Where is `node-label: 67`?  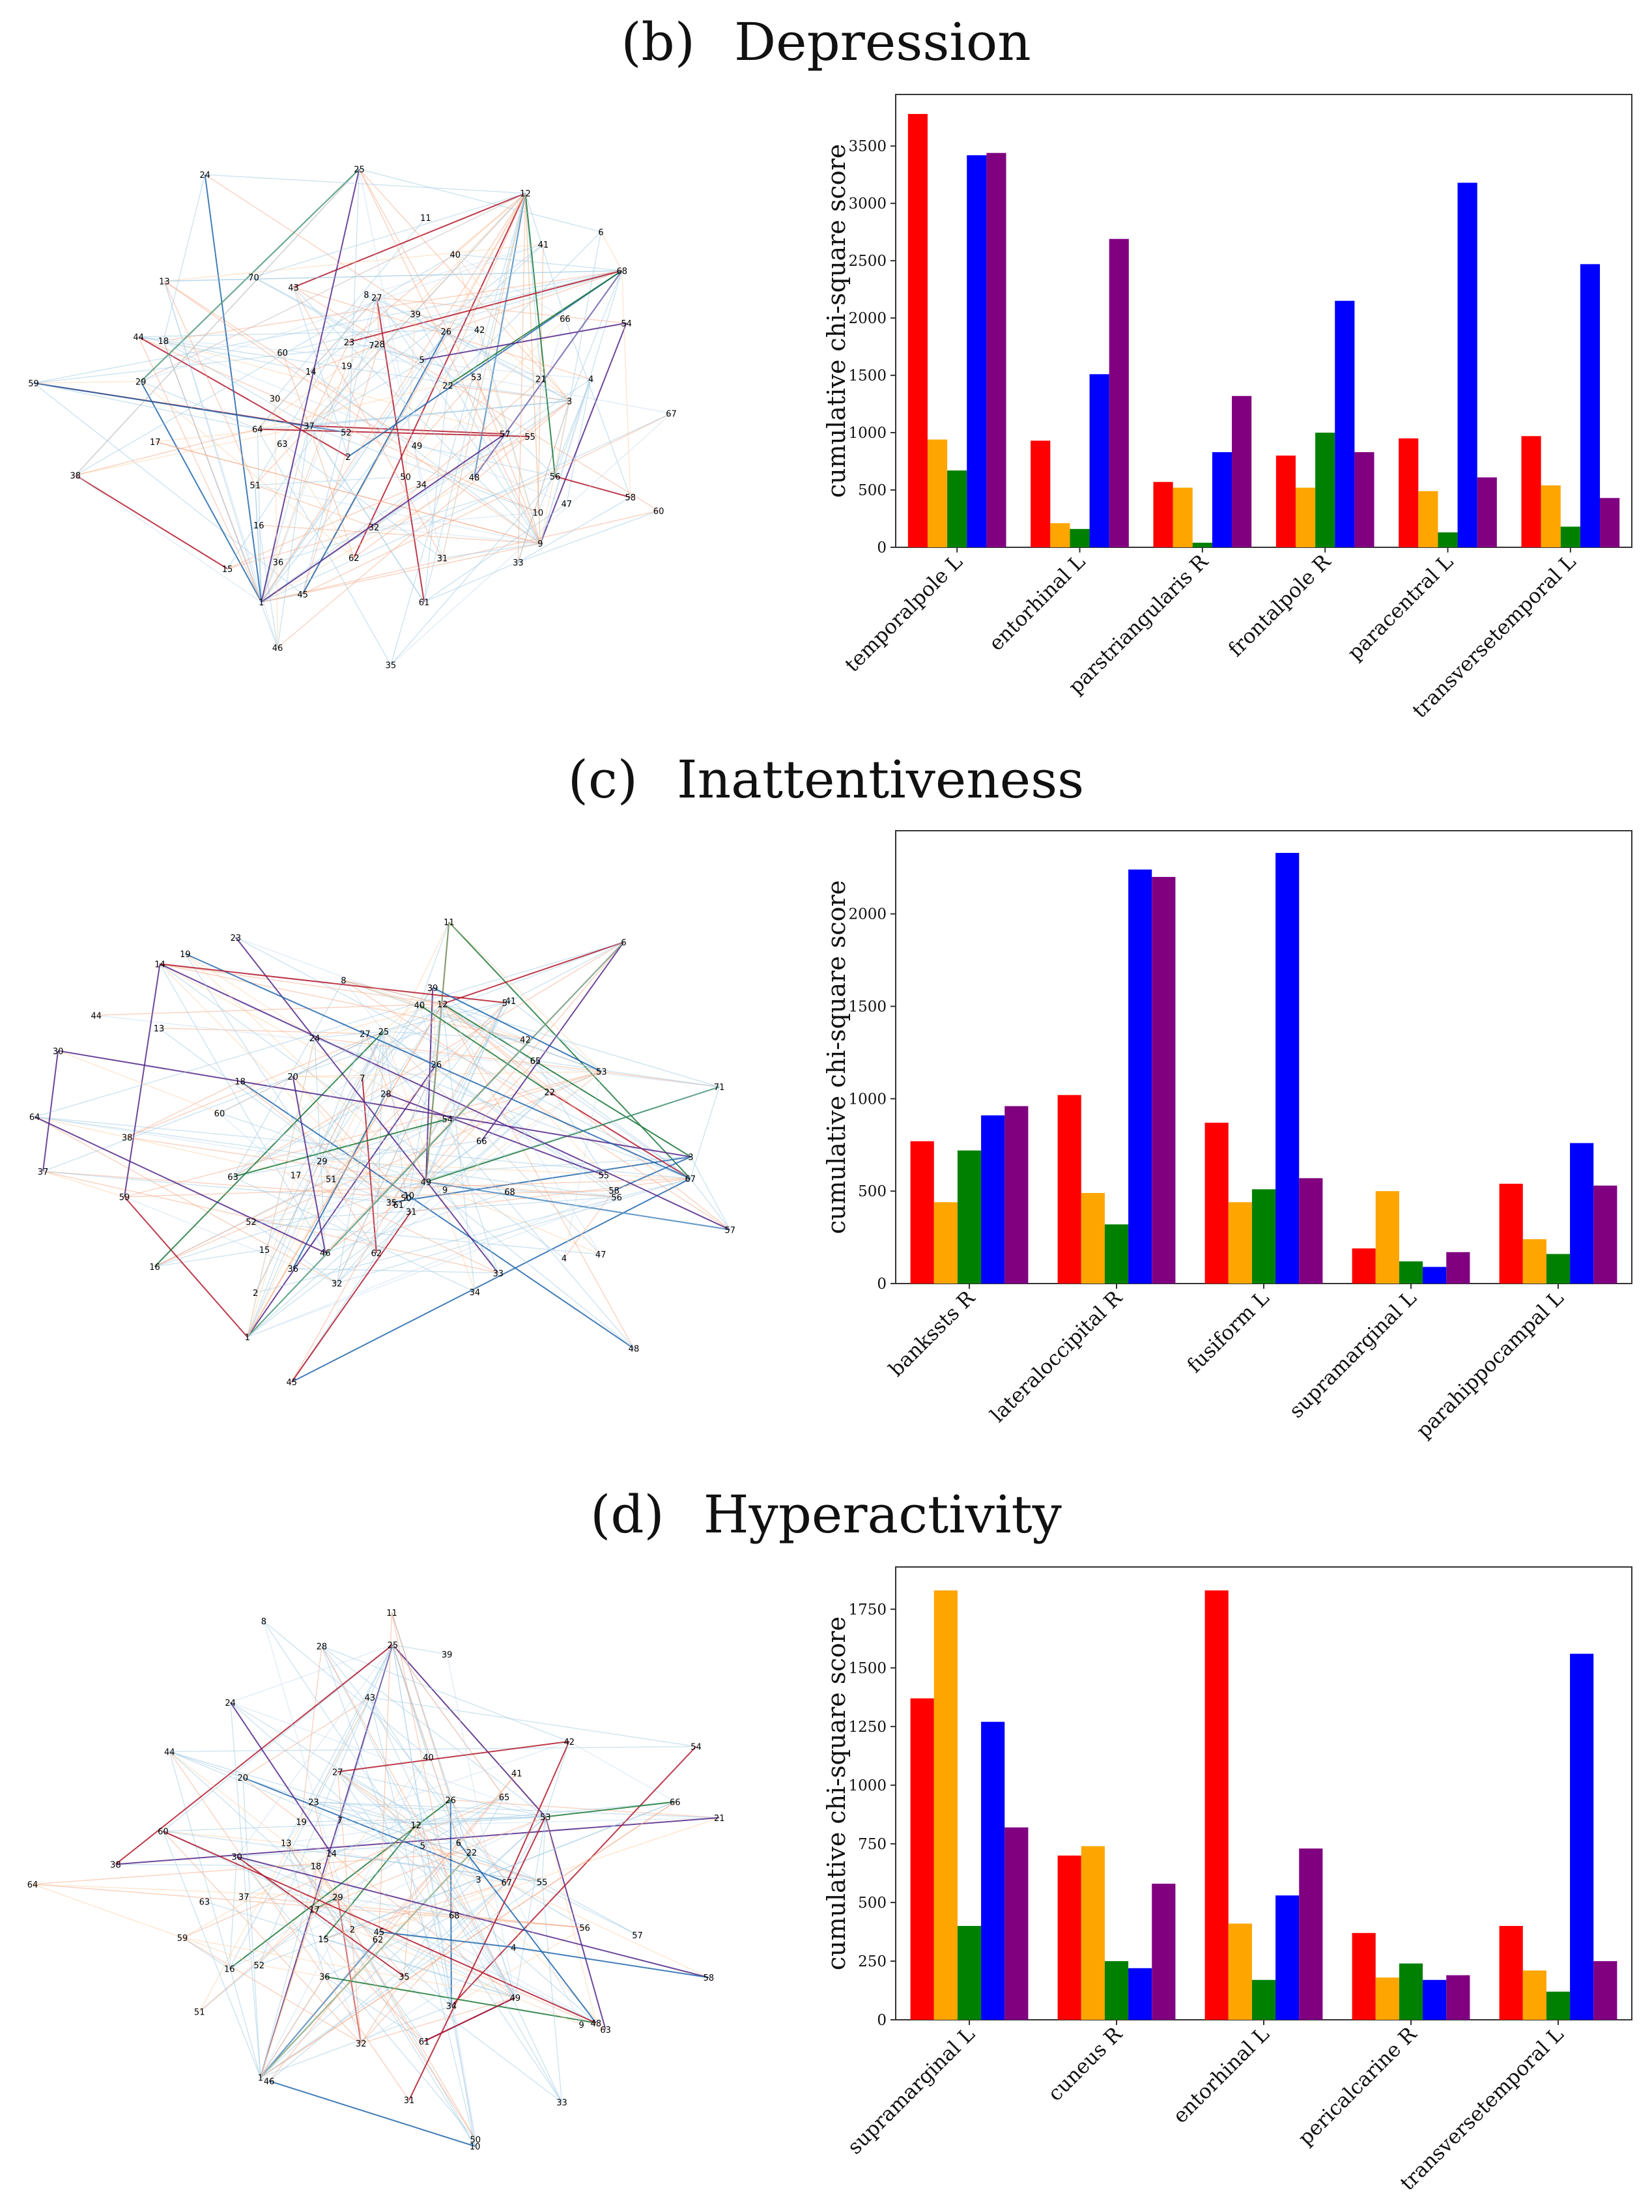
node-label: 67 is located at coordinates (671, 415).